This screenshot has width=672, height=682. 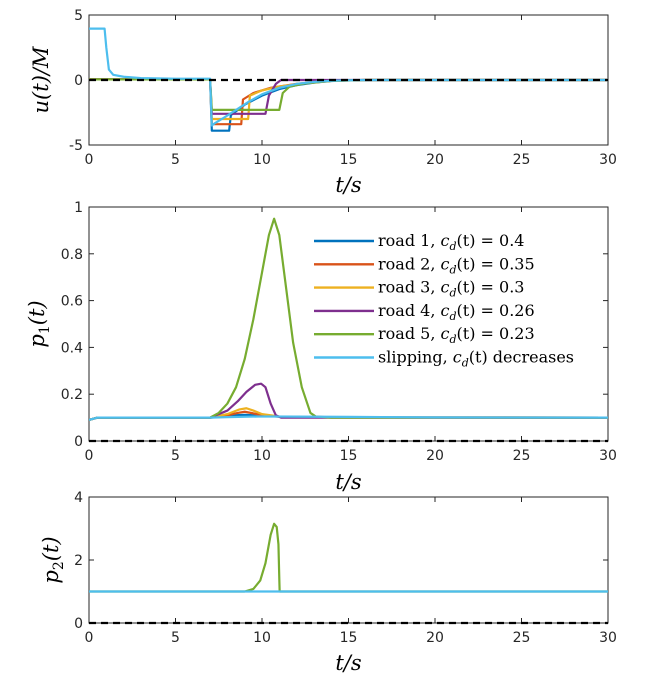 I want to click on y-tick-label: 0.6, so click(x=72, y=302).